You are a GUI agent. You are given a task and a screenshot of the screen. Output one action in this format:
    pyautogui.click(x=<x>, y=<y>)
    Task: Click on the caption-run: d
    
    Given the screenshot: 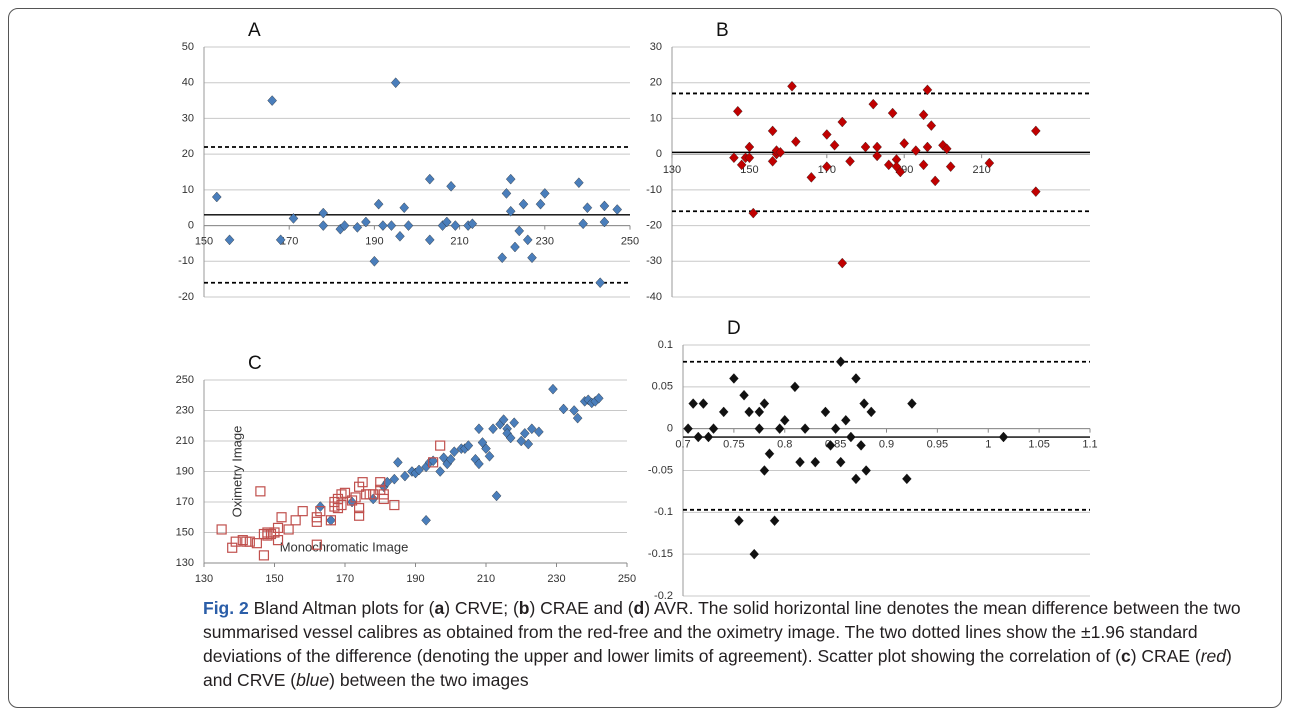 What is the action you would take?
    pyautogui.click(x=639, y=608)
    